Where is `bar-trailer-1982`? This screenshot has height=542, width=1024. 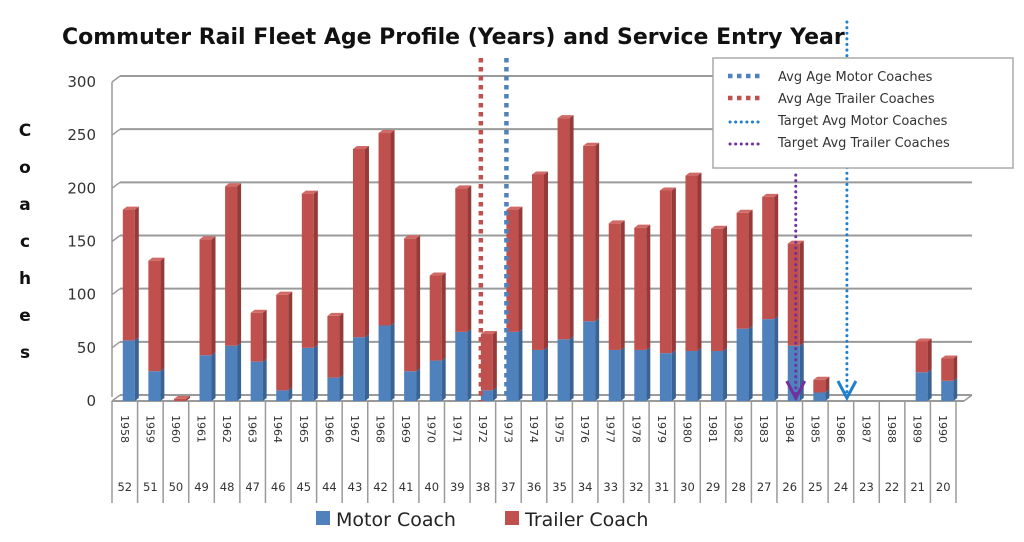 bar-trailer-1982 is located at coordinates (742, 270).